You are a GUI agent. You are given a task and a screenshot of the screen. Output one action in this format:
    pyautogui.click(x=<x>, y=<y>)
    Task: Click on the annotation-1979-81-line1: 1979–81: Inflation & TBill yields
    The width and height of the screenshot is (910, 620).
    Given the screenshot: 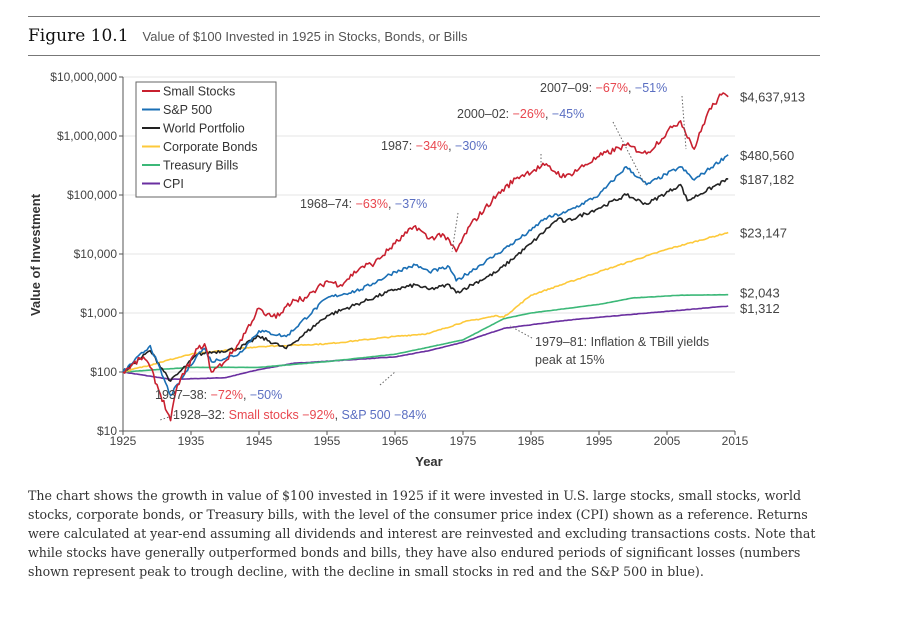 What is the action you would take?
    pyautogui.click(x=622, y=342)
    